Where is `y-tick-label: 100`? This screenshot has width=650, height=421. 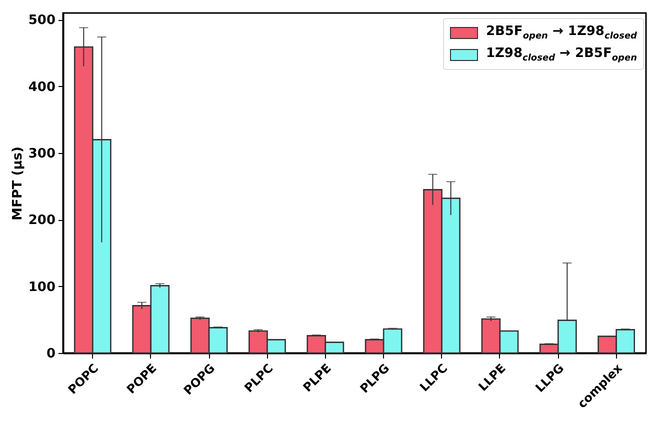 y-tick-label: 100 is located at coordinates (42, 287).